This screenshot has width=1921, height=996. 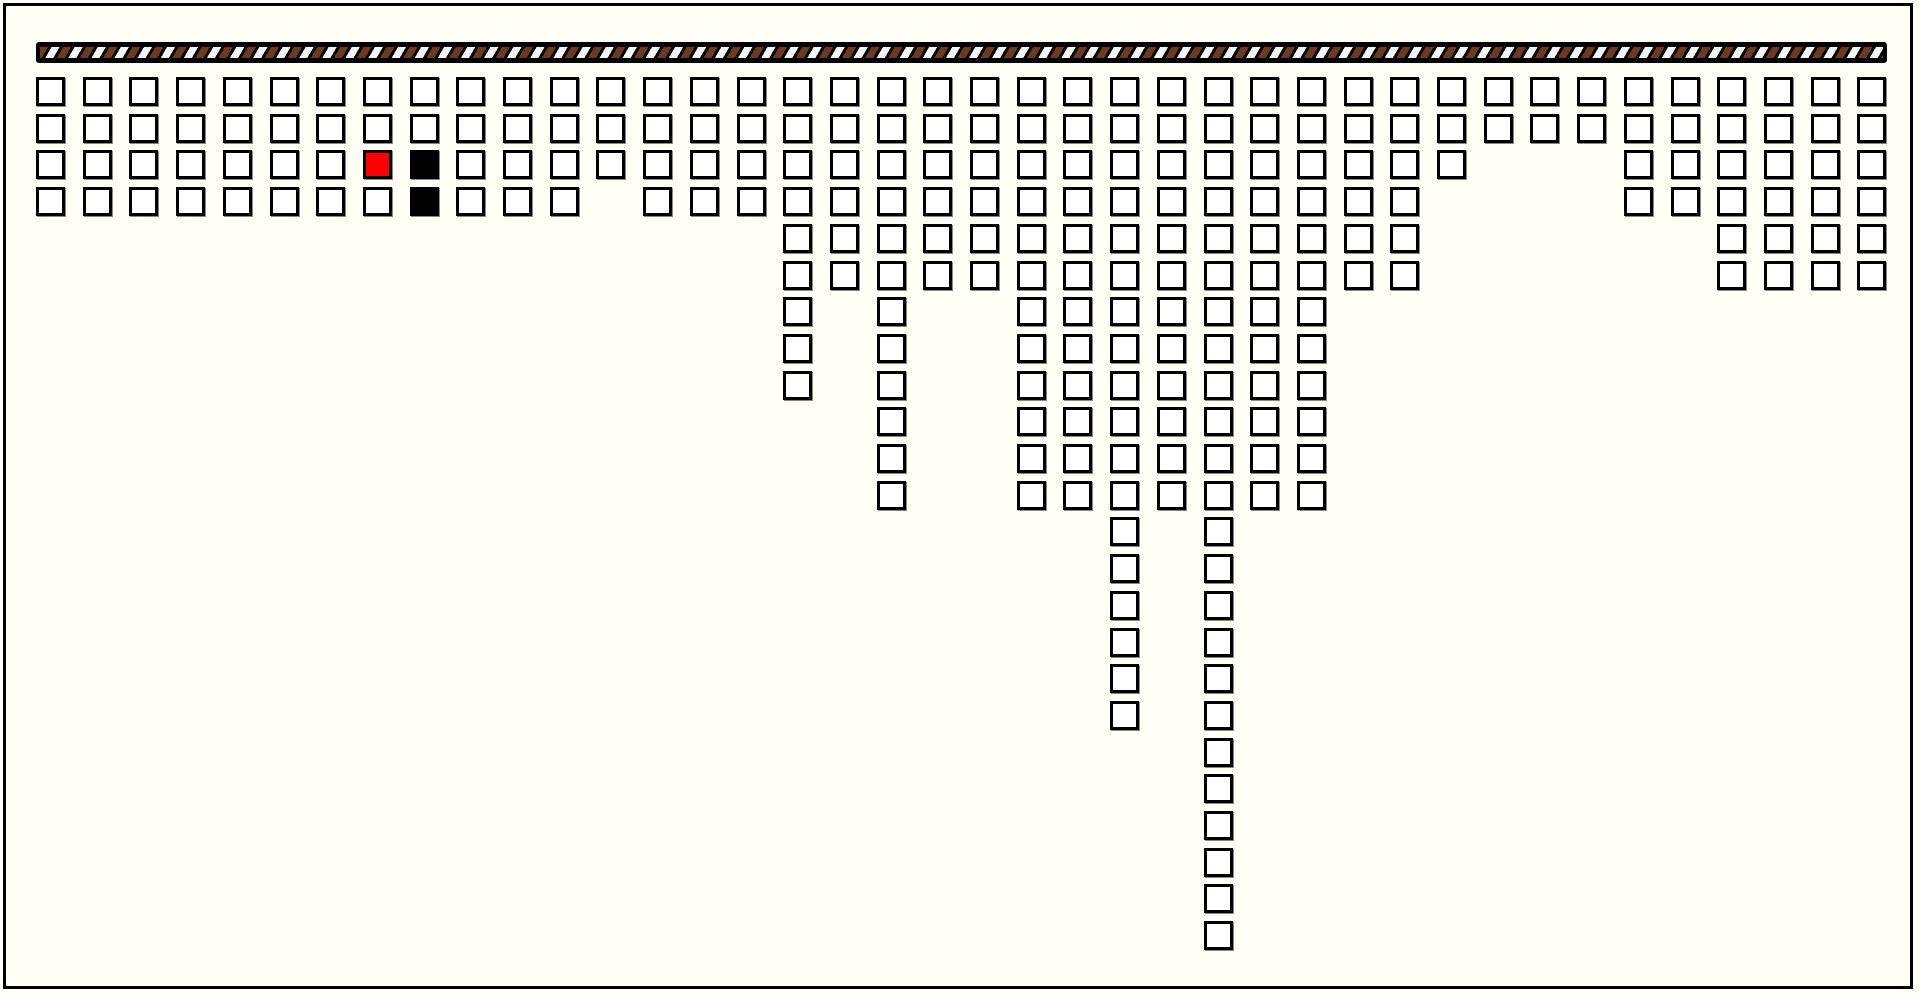 What do you see at coordinates (937, 201) in the screenshot?
I see `grid-cell-c20-r4` at bounding box center [937, 201].